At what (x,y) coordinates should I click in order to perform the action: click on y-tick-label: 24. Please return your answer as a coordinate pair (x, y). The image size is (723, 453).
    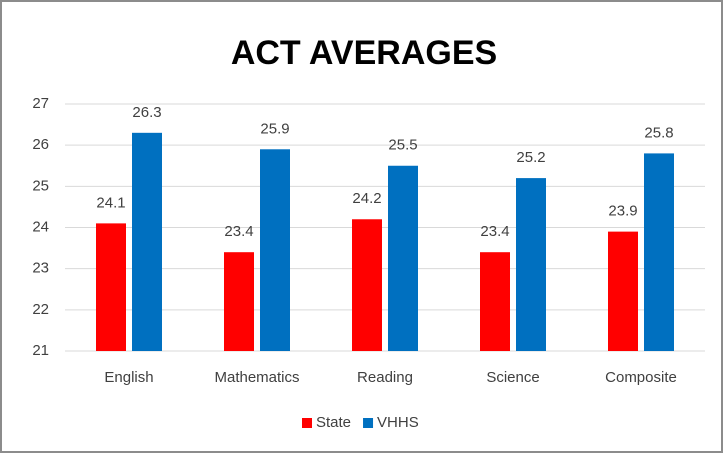
    Looking at the image, I should click on (40, 226).